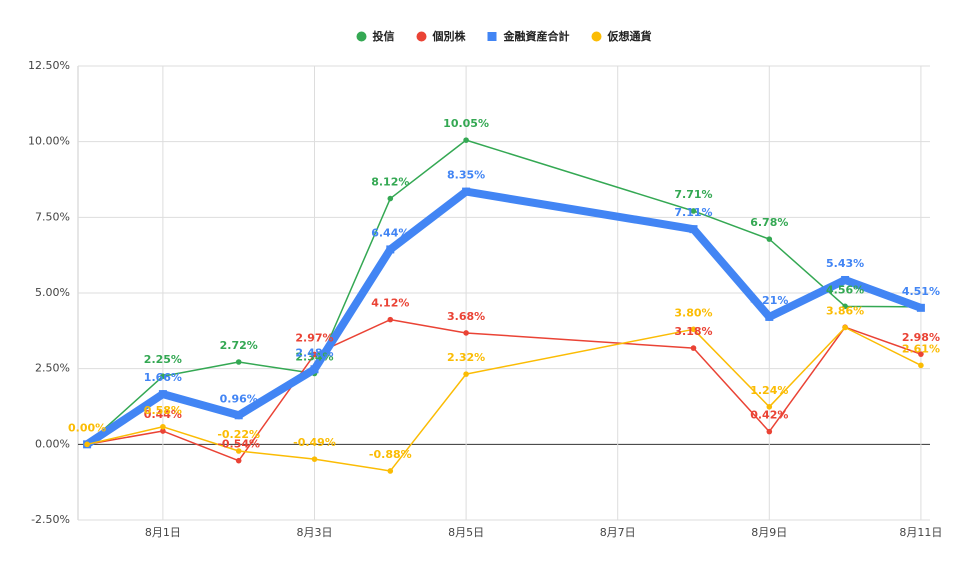  What do you see at coordinates (314, 532) in the screenshot?
I see `x-tick-label: 8月3日` at bounding box center [314, 532].